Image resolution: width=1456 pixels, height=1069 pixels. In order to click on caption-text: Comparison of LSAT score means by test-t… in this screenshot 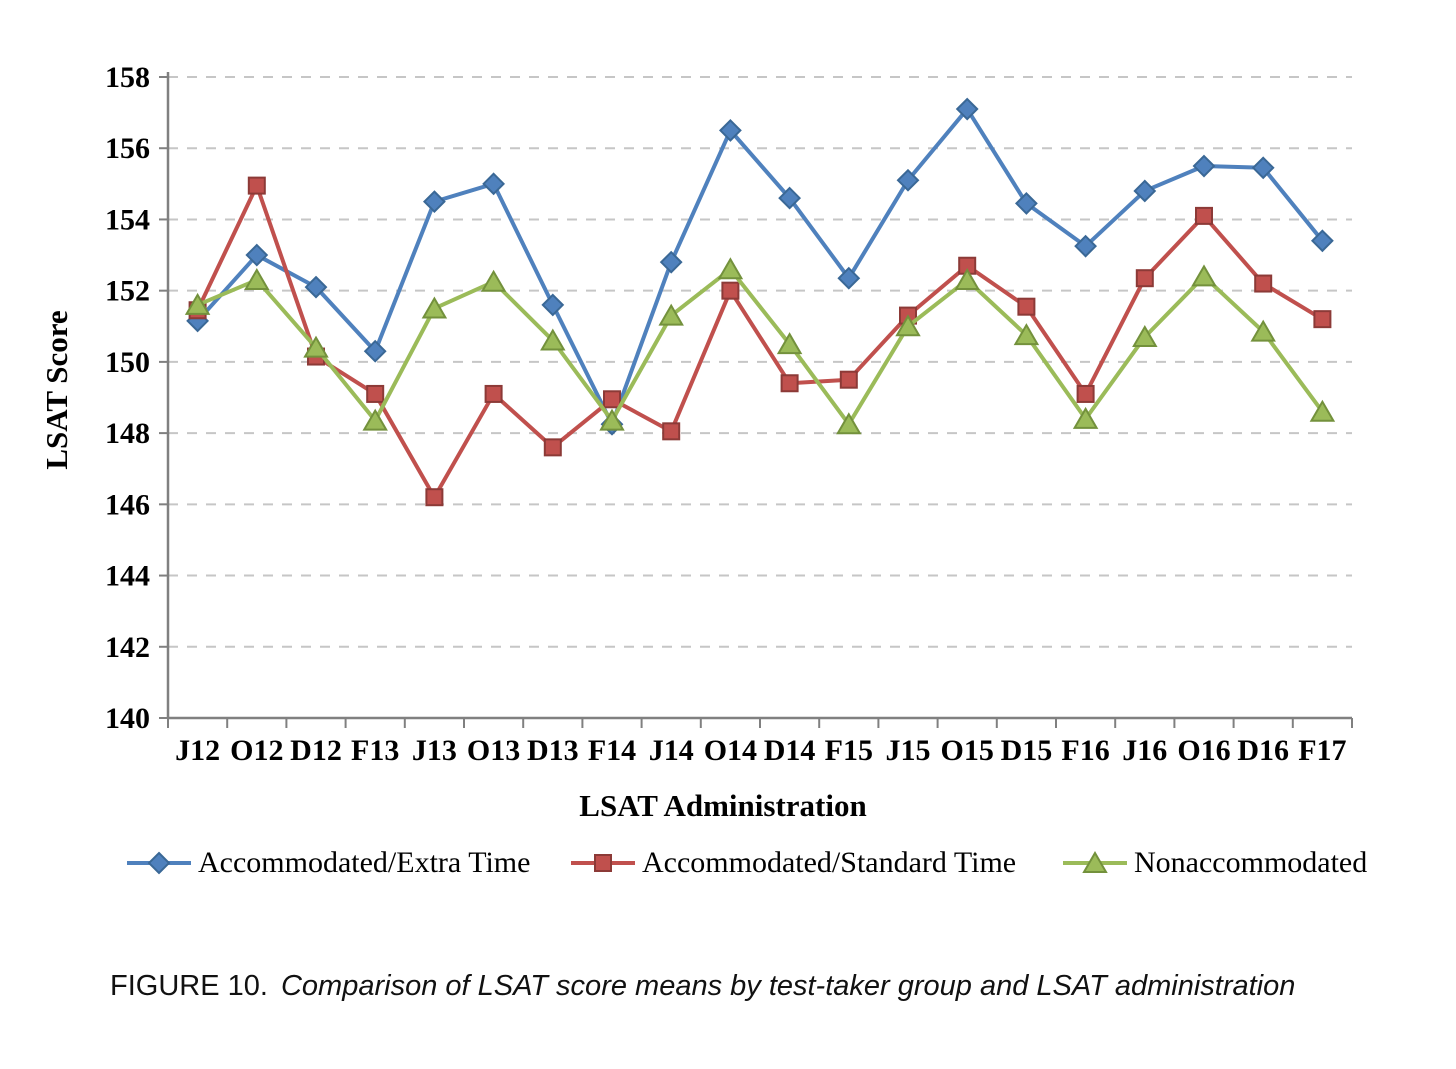, I will do `click(788, 986)`.